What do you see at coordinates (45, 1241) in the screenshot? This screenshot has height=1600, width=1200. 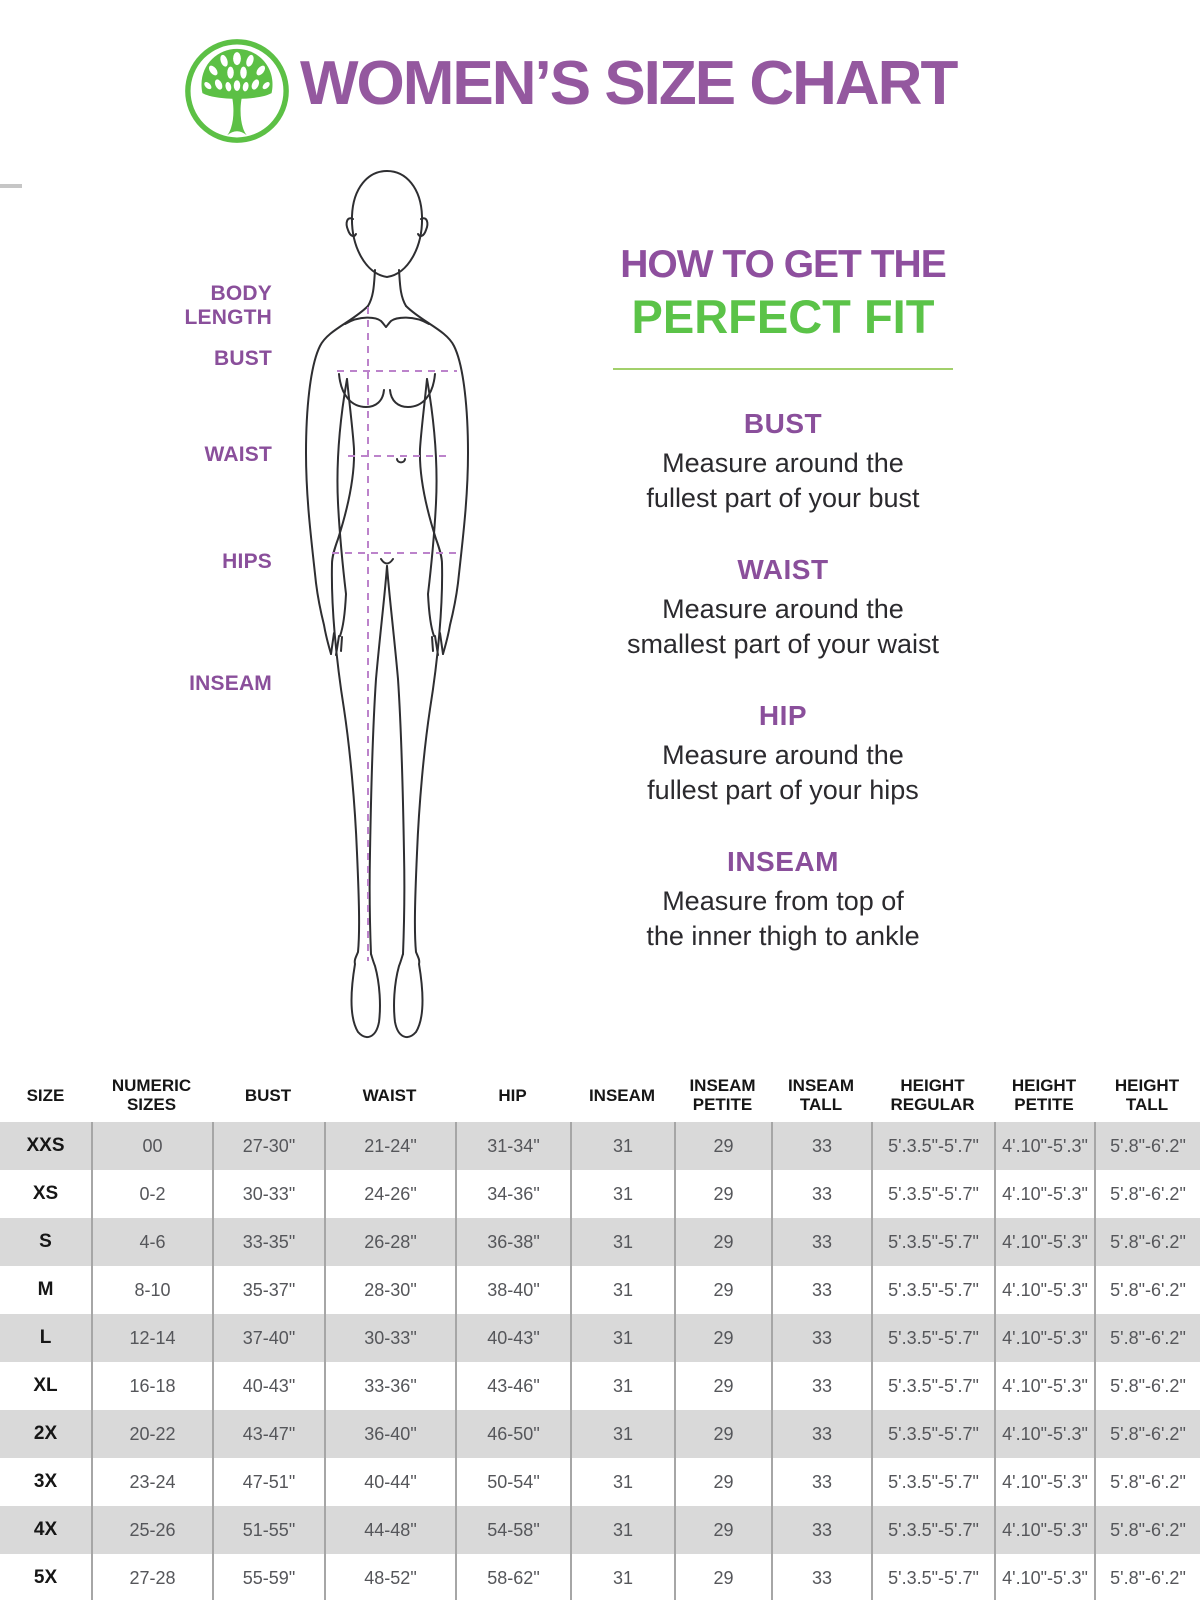 I see `size-label-cell: S` at bounding box center [45, 1241].